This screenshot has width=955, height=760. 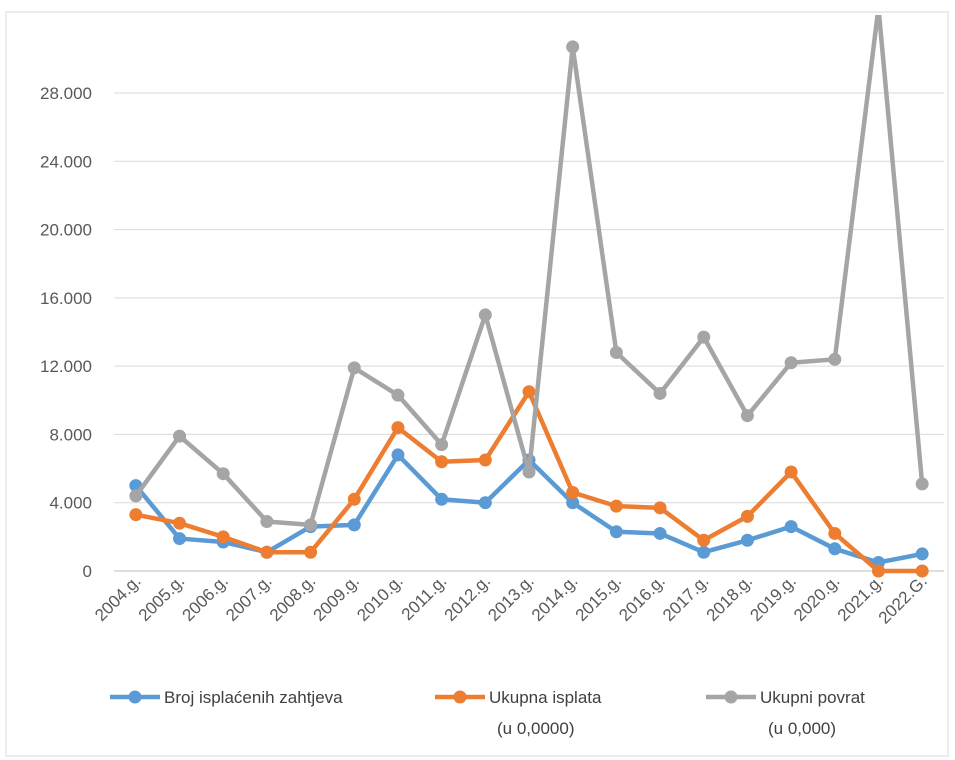 What do you see at coordinates (70, 434) in the screenshot?
I see `y-tick-label: 8.000` at bounding box center [70, 434].